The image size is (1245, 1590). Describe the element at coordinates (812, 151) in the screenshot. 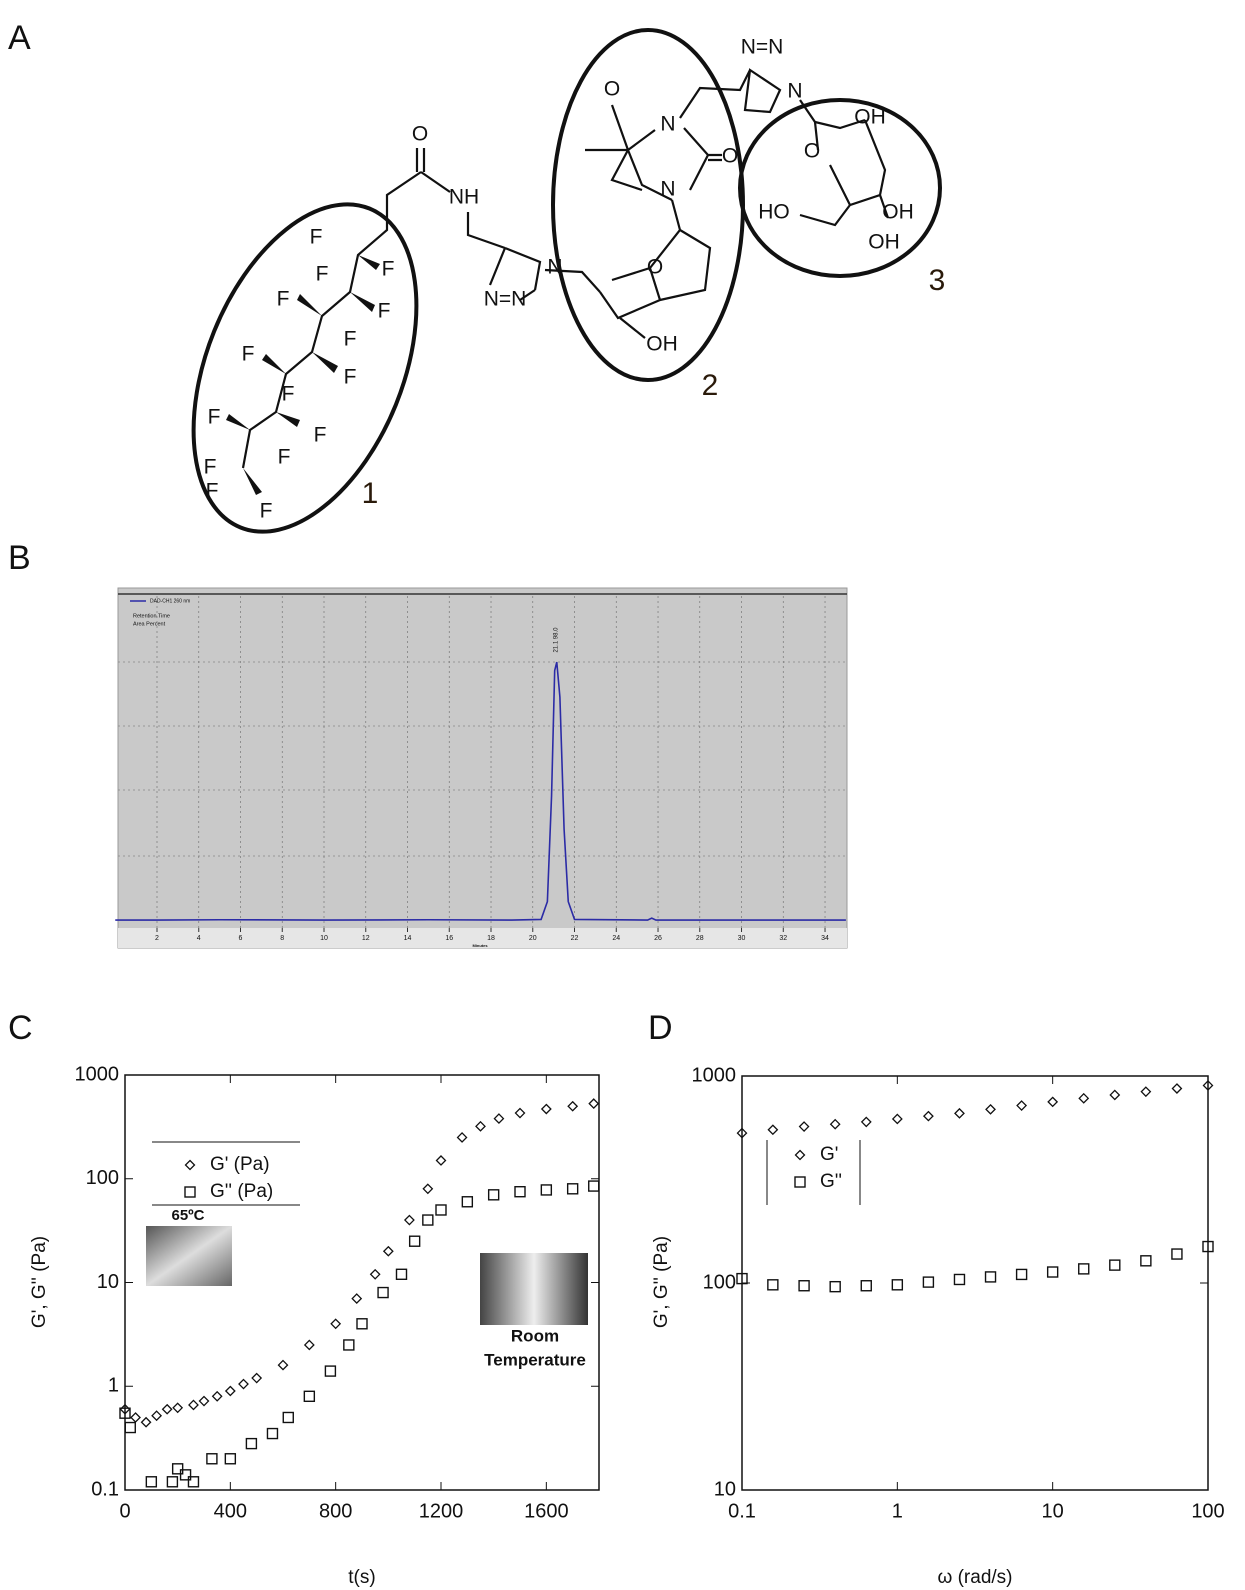

I see `atom-label: O` at that location.